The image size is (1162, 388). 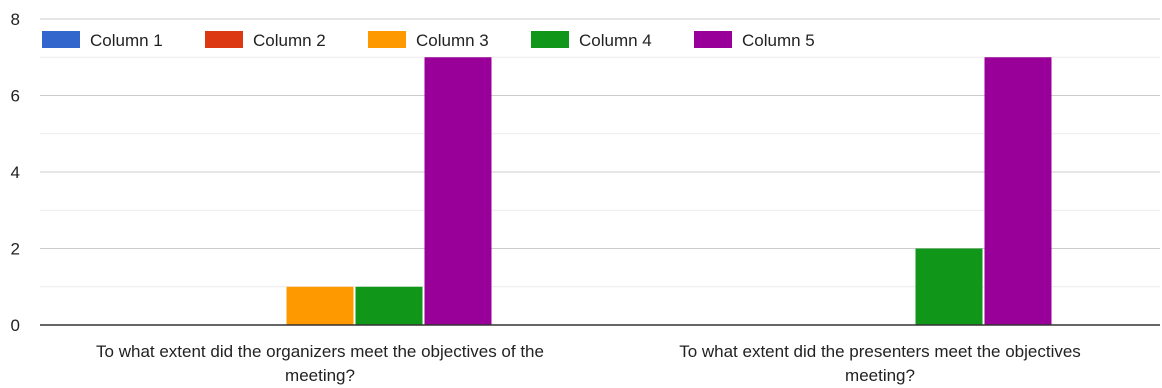 I want to click on legend-item-column-5: Column 5, so click(x=754, y=40).